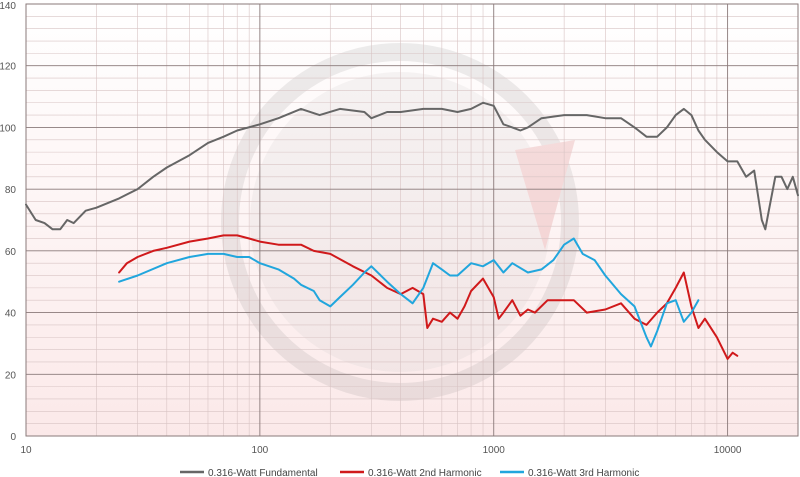 This screenshot has width=800, height=477. Describe the element at coordinates (8, 67) in the screenshot. I see `y-tick-label: 120` at that location.